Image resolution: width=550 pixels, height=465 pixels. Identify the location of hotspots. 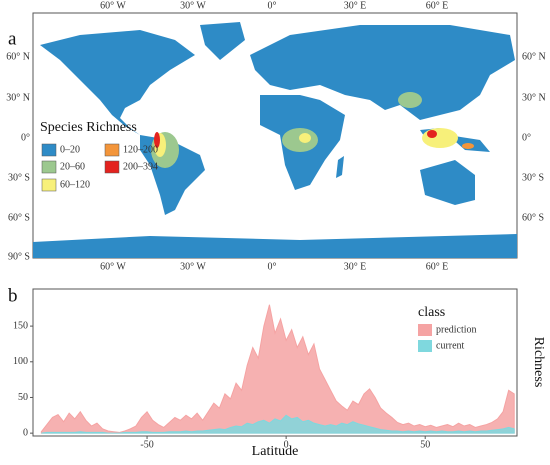
(312, 130).